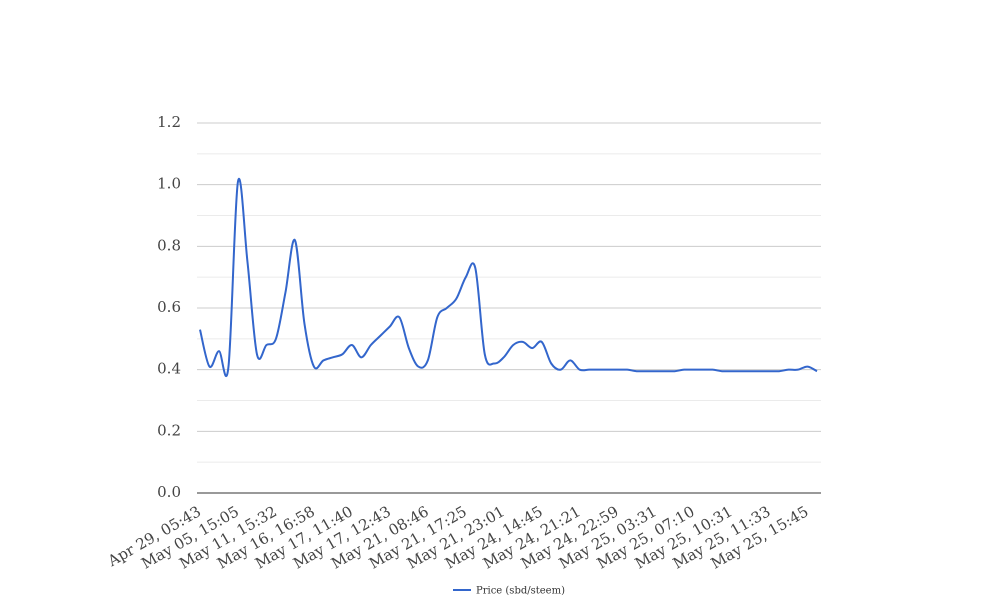 The height and width of the screenshot is (616, 1008). I want to click on y-tick-label: 0.6, so click(169, 307).